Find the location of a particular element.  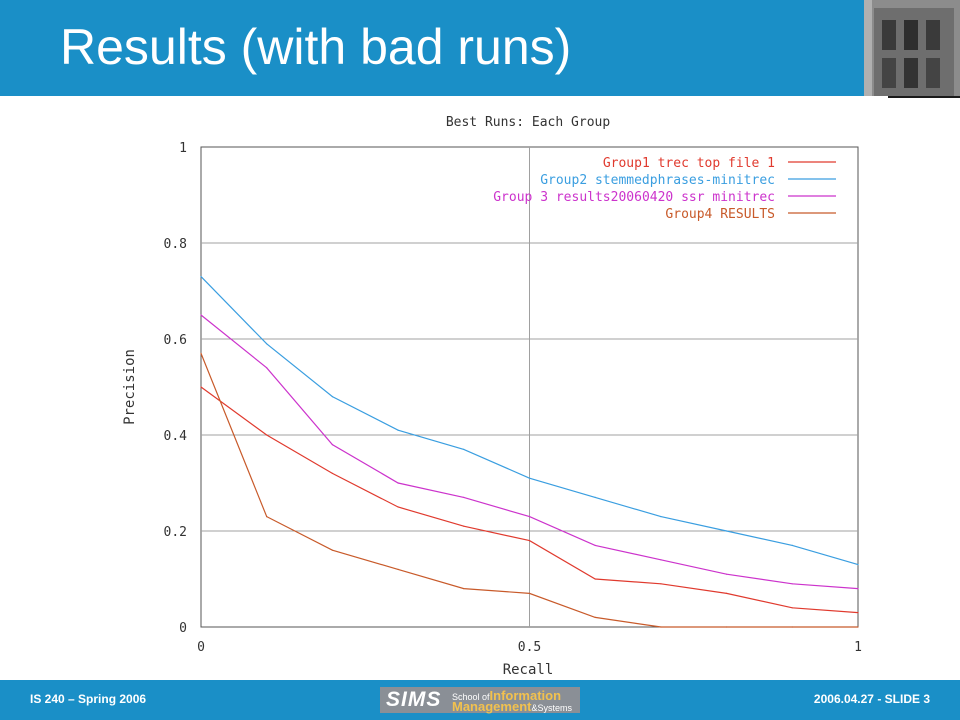

photo-rule is located at coordinates (924, 97).